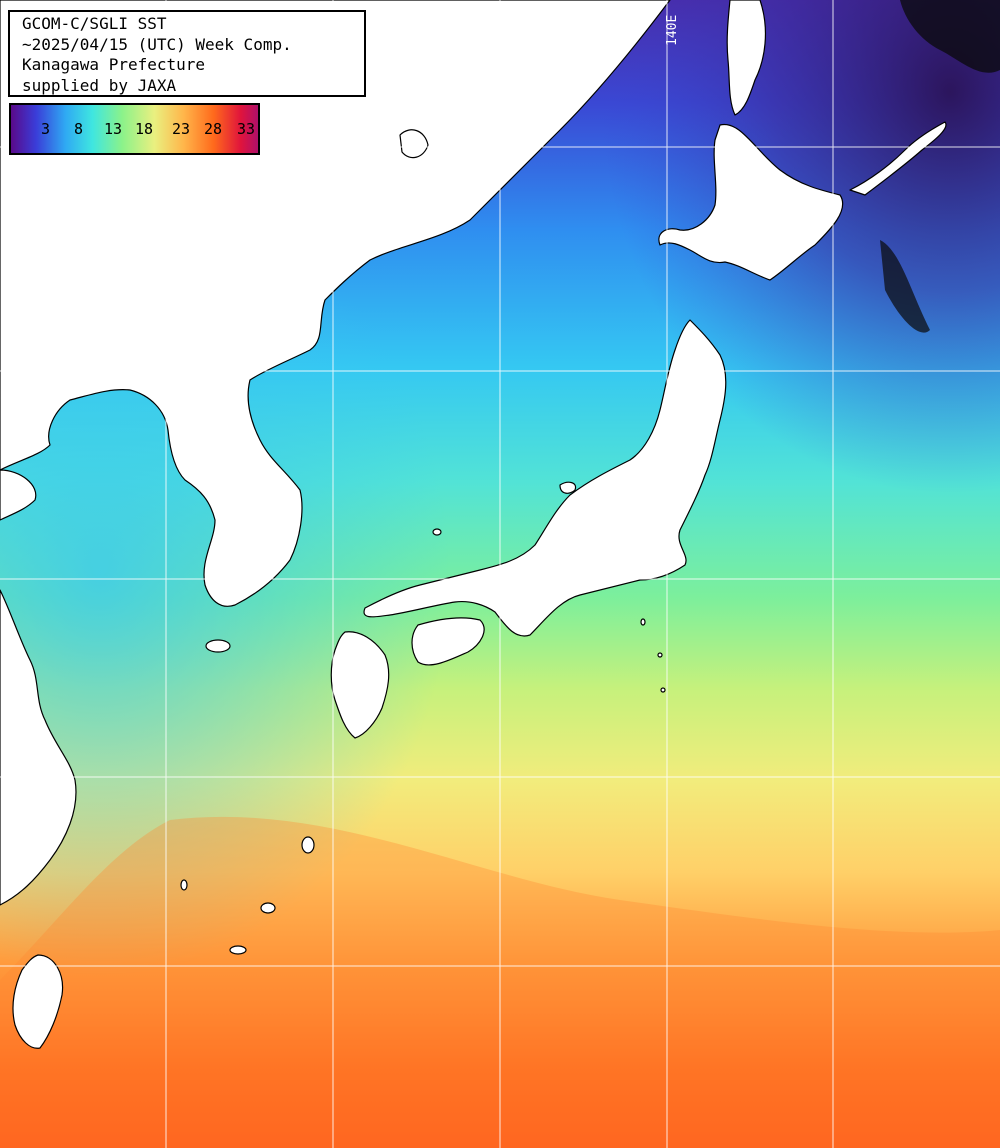 Image resolution: width=1000 pixels, height=1148 pixels. What do you see at coordinates (545, 478) in the screenshot?
I see `honshu` at bounding box center [545, 478].